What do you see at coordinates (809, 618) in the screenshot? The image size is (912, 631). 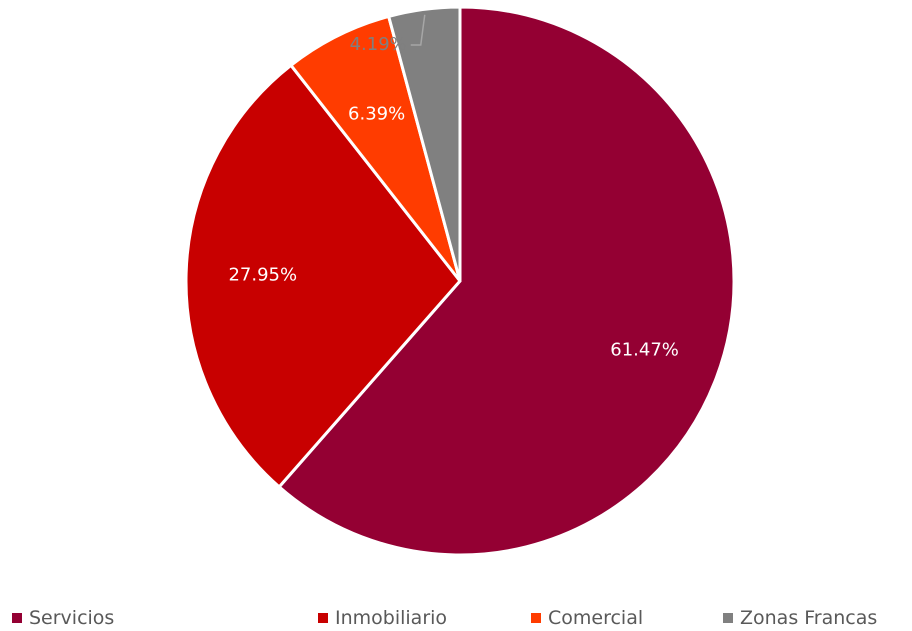 I see `legend-label: Zonas Francas` at bounding box center [809, 618].